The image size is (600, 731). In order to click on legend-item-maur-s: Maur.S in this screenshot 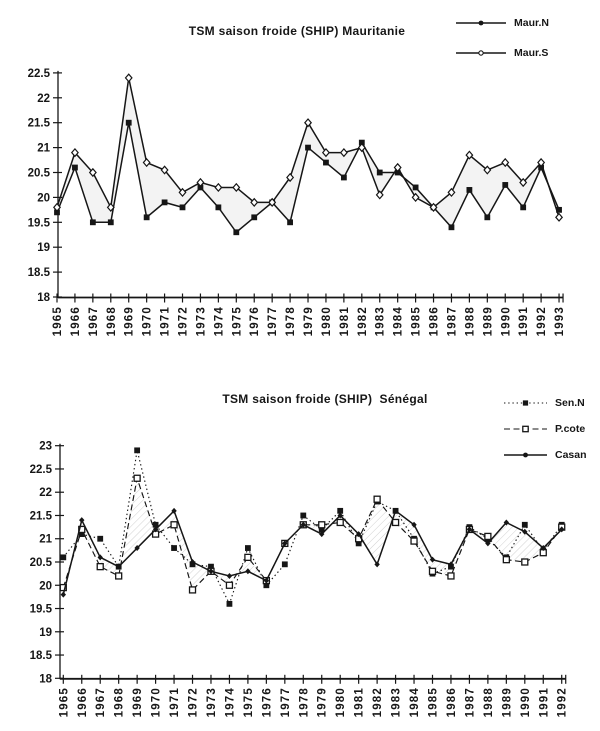, I will do `click(502, 53)`.